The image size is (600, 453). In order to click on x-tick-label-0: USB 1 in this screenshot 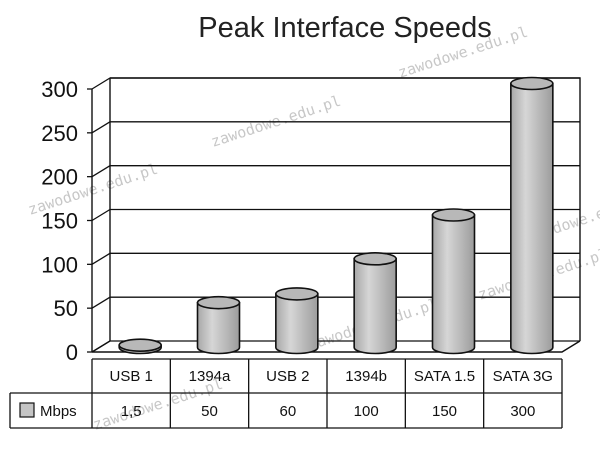, I will do `click(130, 376)`.